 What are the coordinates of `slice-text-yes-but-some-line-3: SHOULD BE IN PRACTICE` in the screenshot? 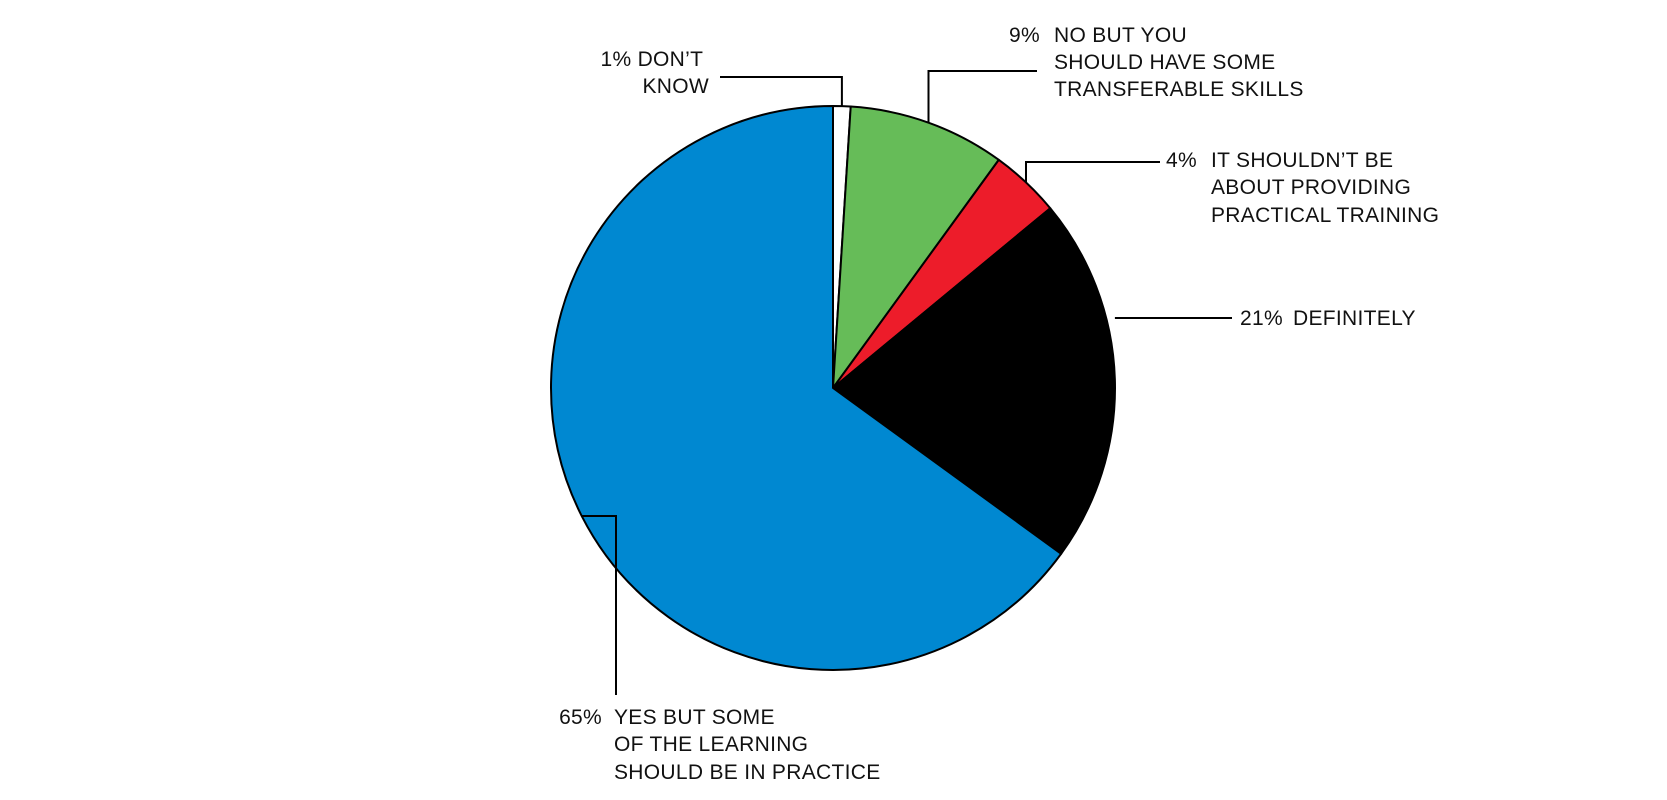 It's located at (747, 772).